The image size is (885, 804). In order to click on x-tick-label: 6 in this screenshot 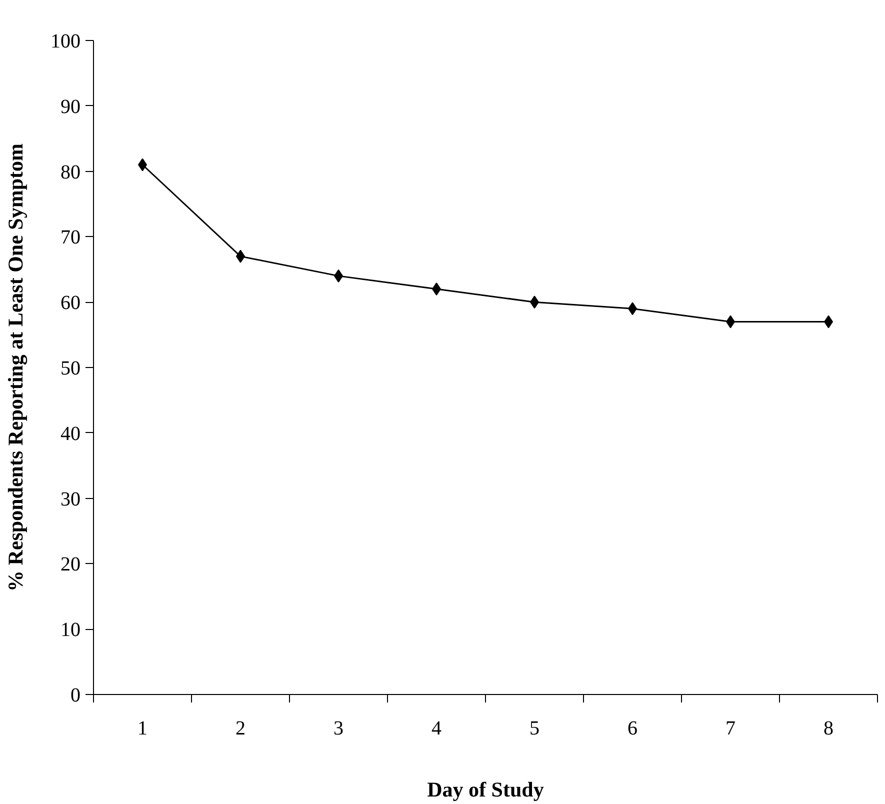, I will do `click(633, 729)`.